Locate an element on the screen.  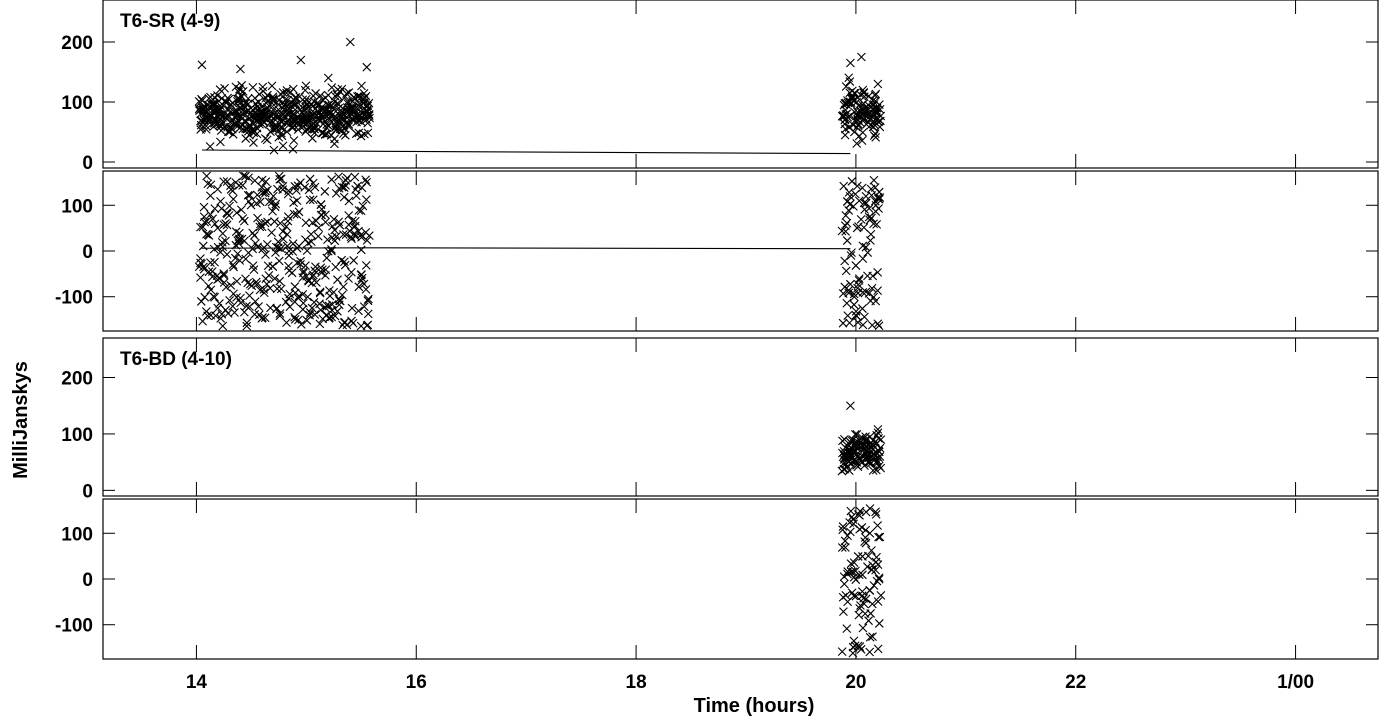
y-tick-label: -100 is located at coordinates (74, 626).